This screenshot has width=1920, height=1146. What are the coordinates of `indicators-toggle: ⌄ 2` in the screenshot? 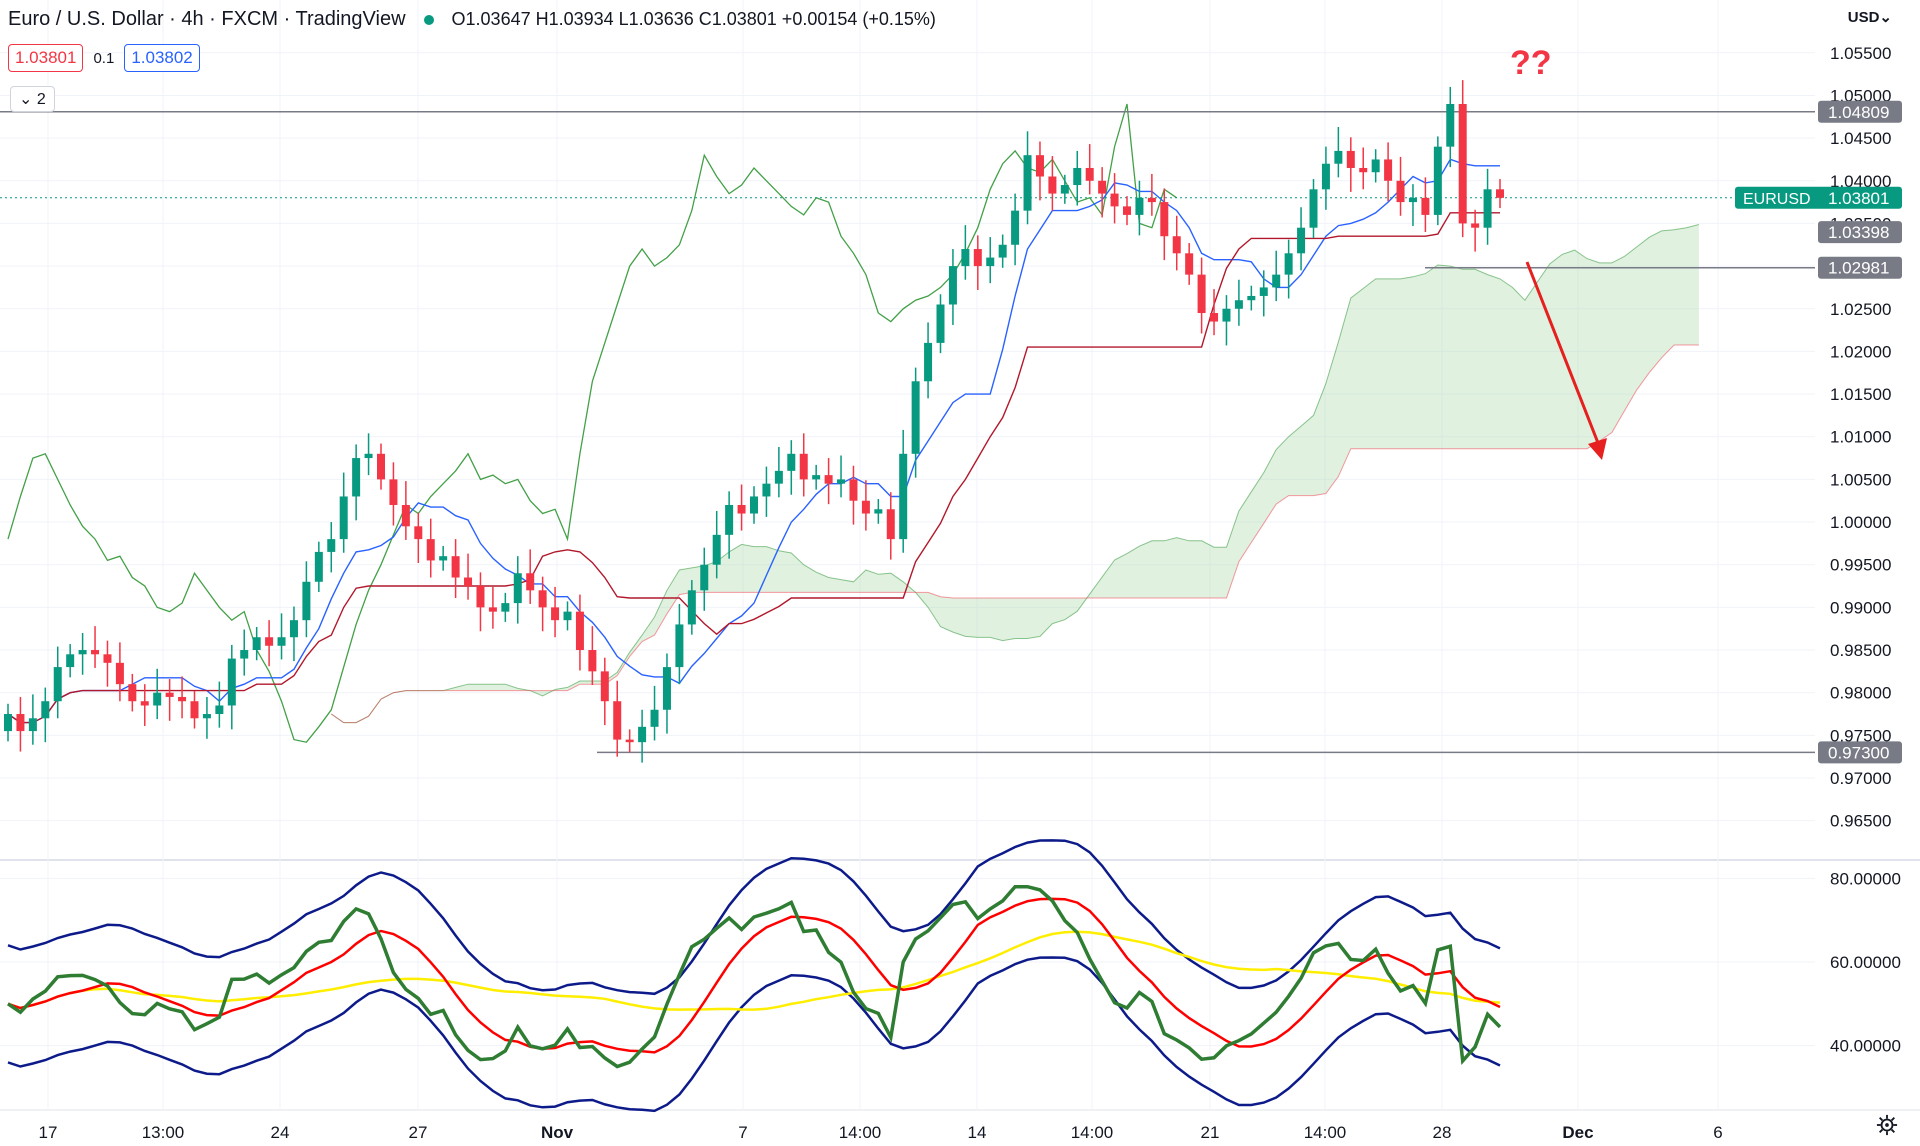 It's located at (32, 99).